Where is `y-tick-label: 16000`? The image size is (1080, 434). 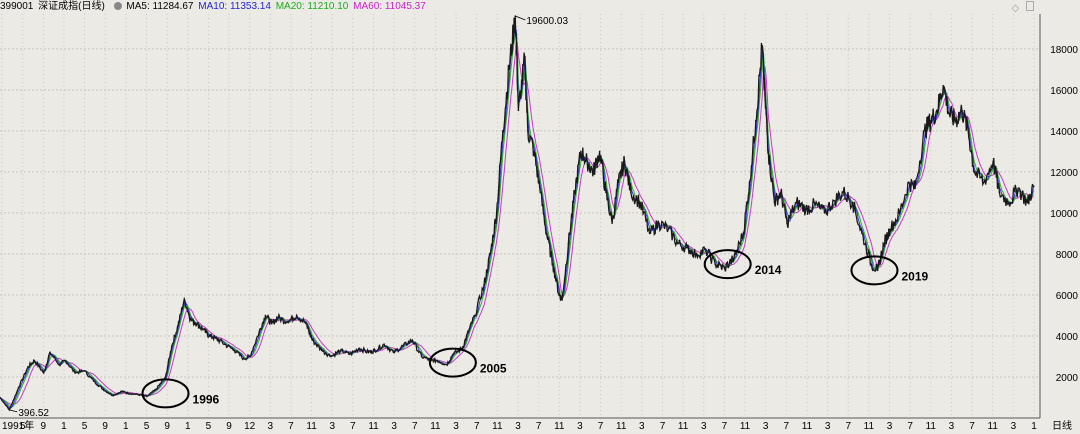 y-tick-label: 16000 is located at coordinates (1064, 91).